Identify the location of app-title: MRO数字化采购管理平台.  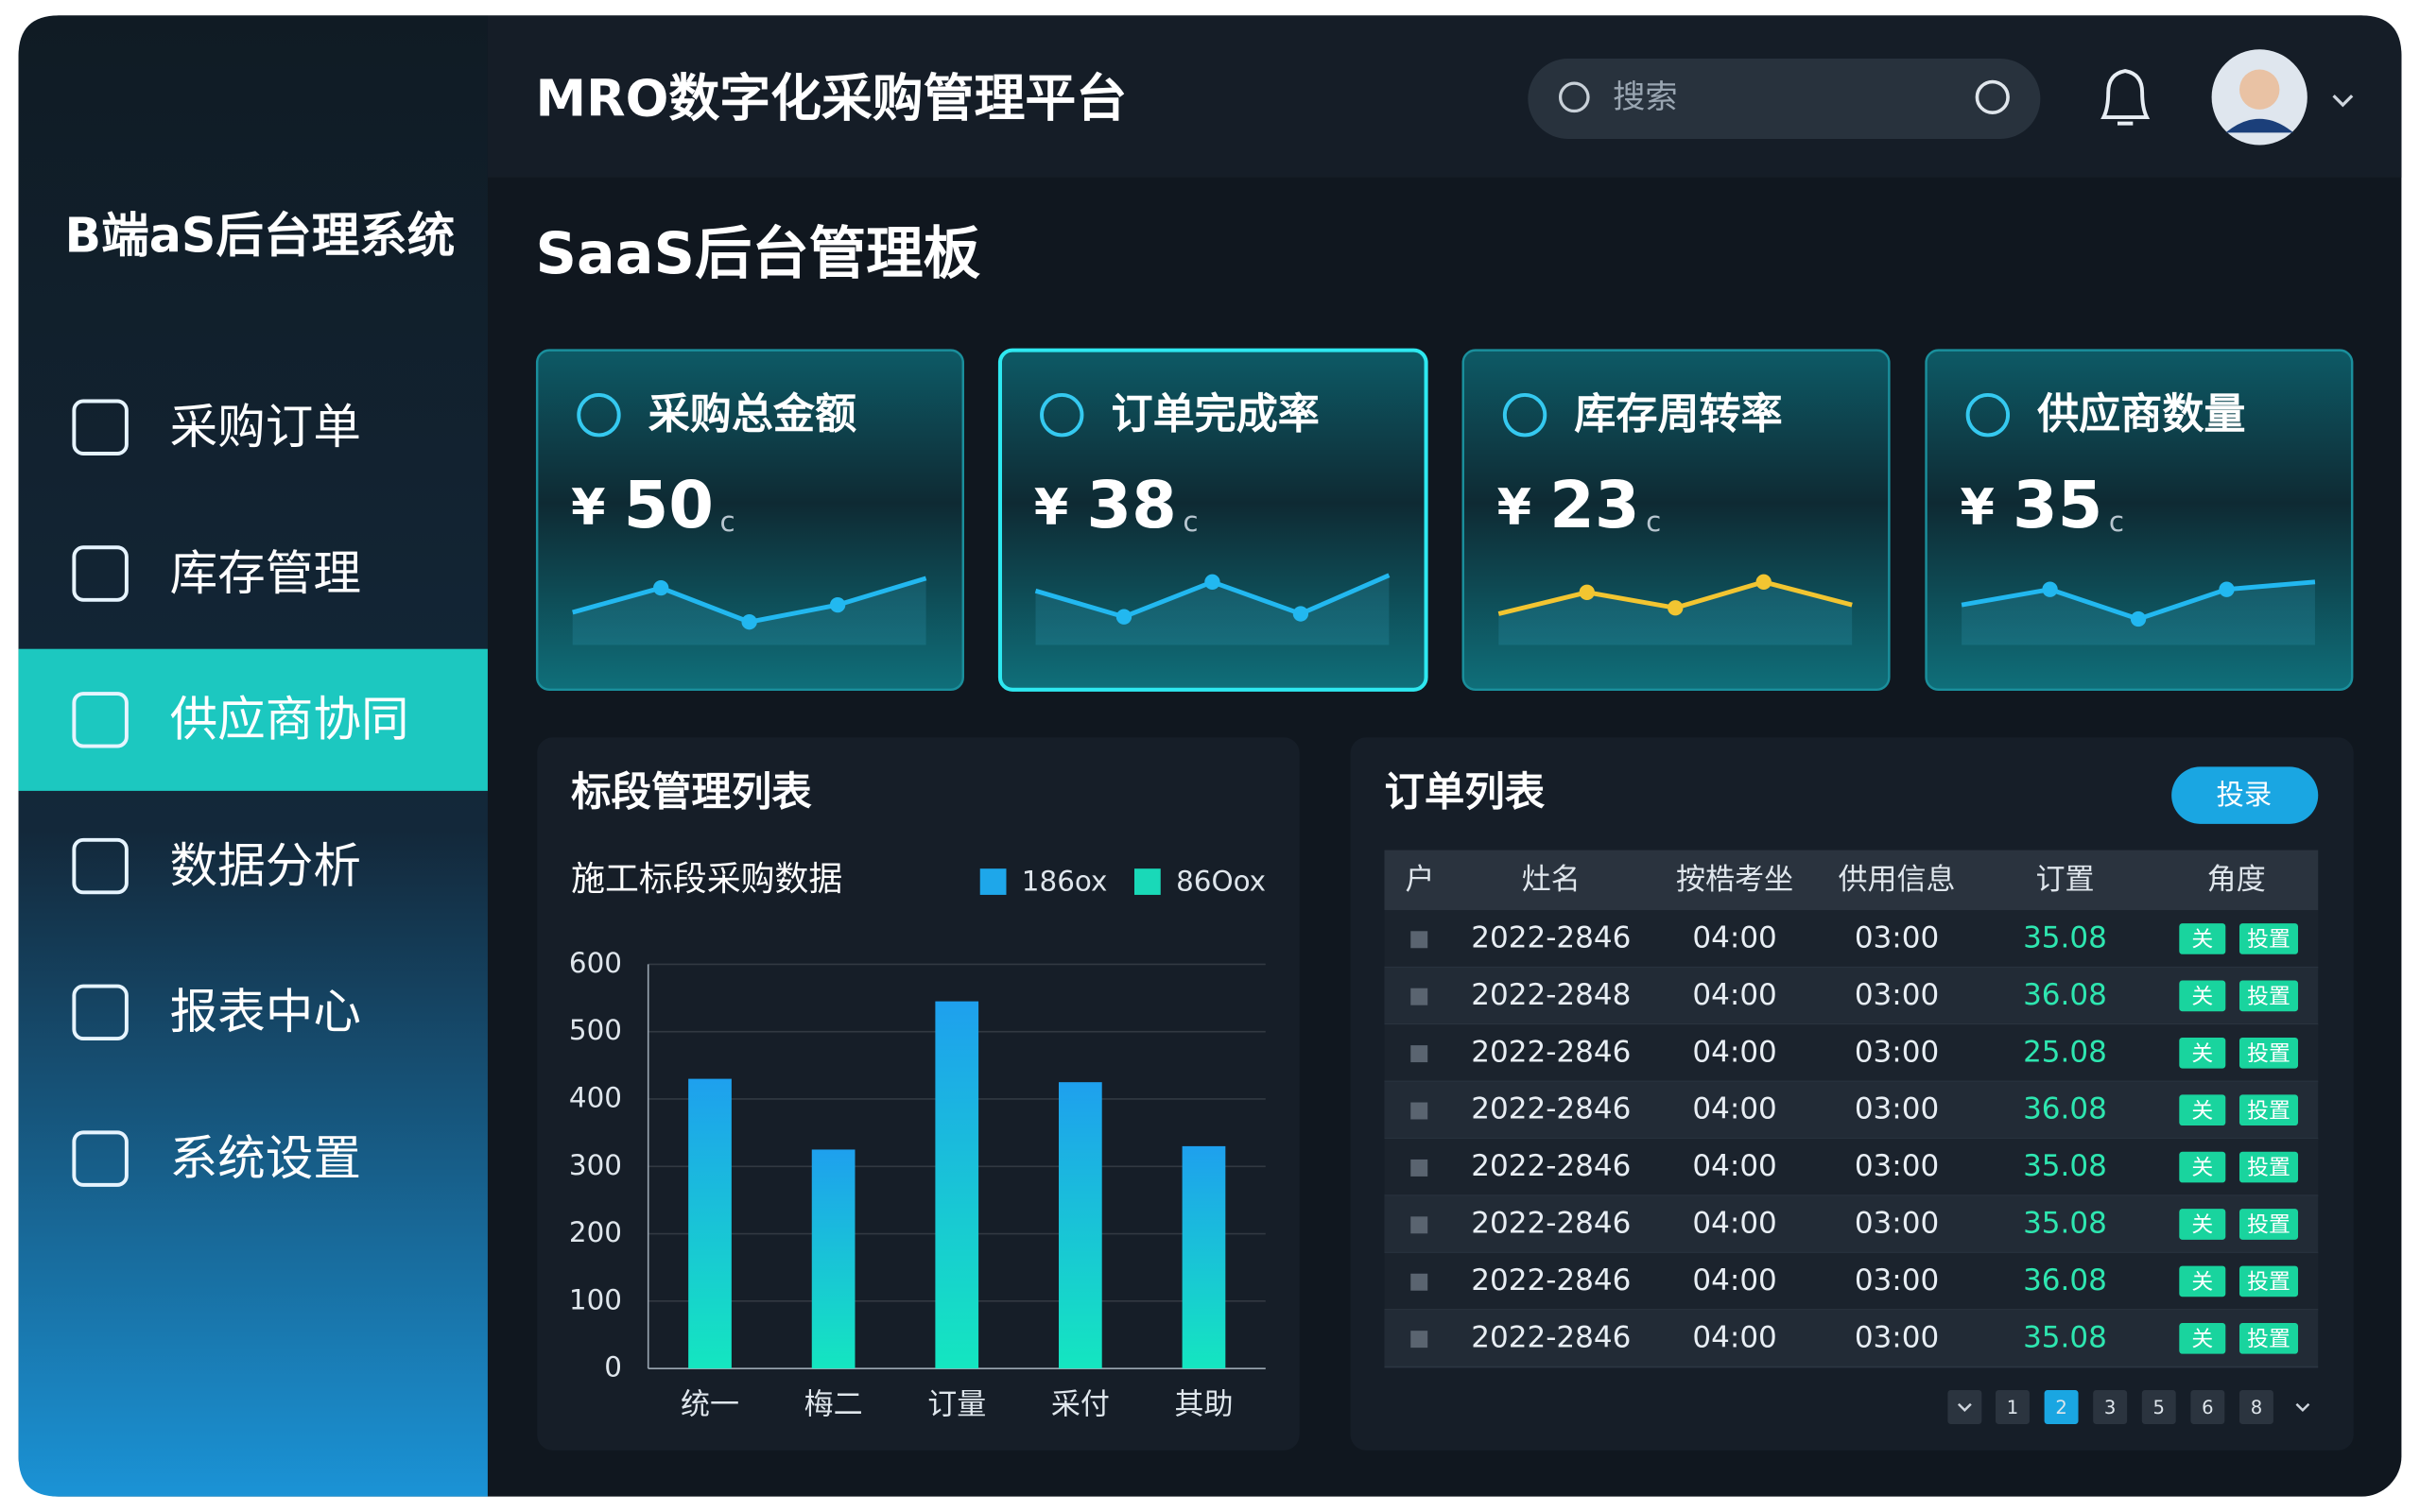
(832, 98).